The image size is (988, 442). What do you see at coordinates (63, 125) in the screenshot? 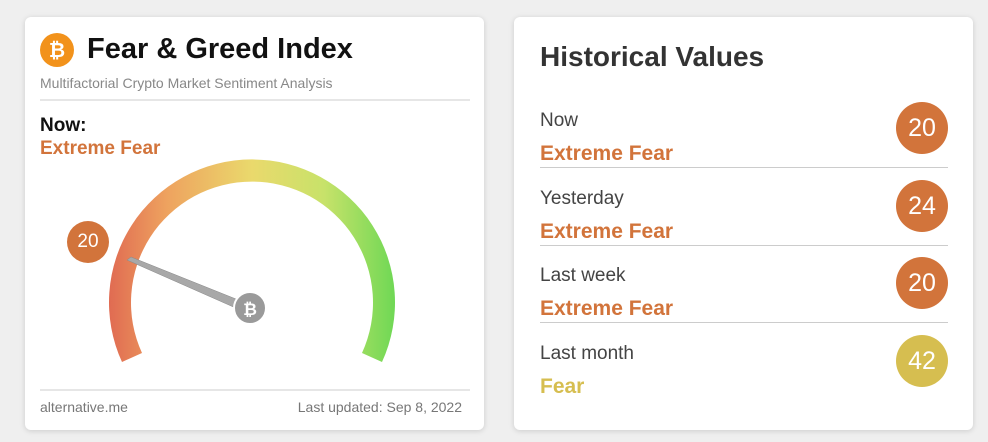
I see `now-label: Now:` at bounding box center [63, 125].